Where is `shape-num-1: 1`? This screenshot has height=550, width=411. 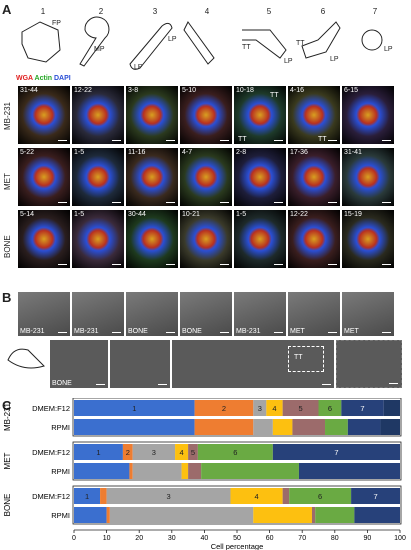 shape-num-1: 1 is located at coordinates (43, 11).